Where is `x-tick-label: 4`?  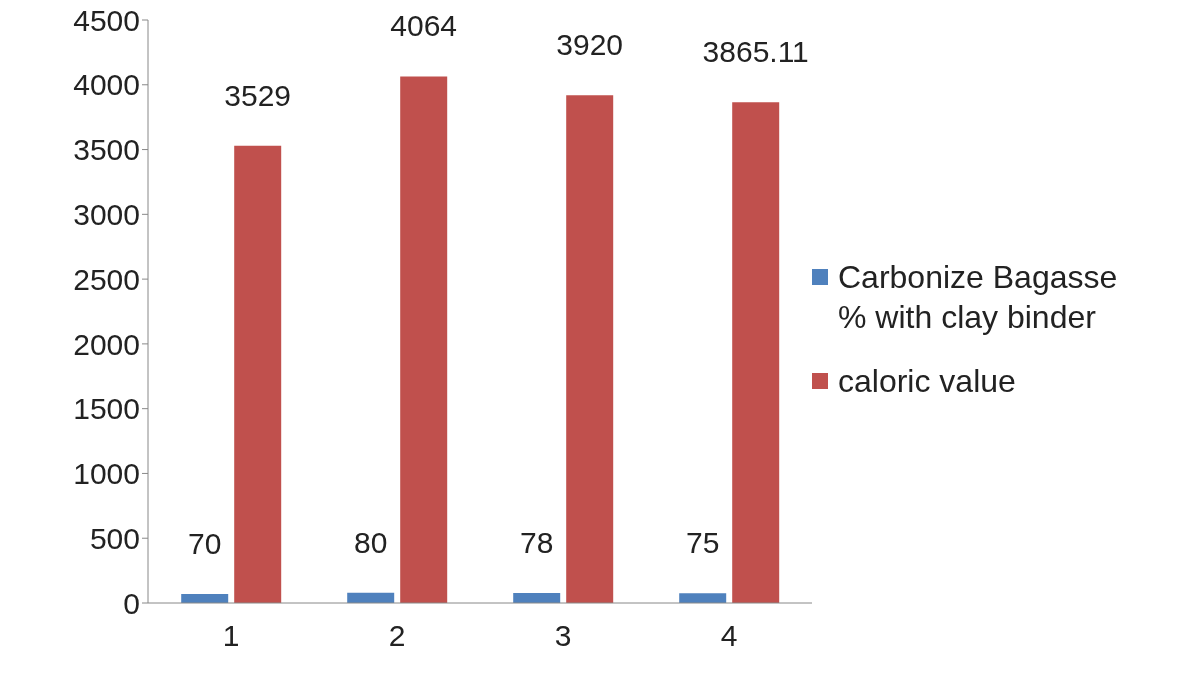
x-tick-label: 4 is located at coordinates (729, 636).